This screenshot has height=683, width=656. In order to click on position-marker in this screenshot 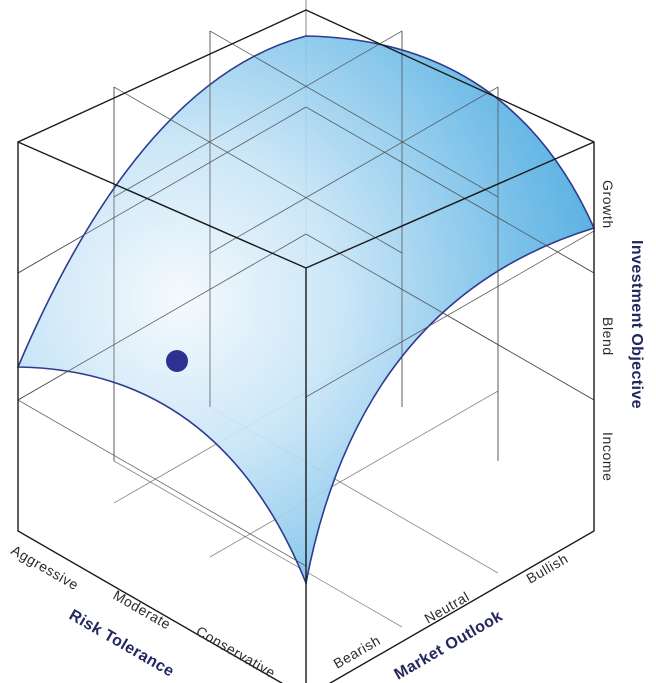, I will do `click(177, 361)`.